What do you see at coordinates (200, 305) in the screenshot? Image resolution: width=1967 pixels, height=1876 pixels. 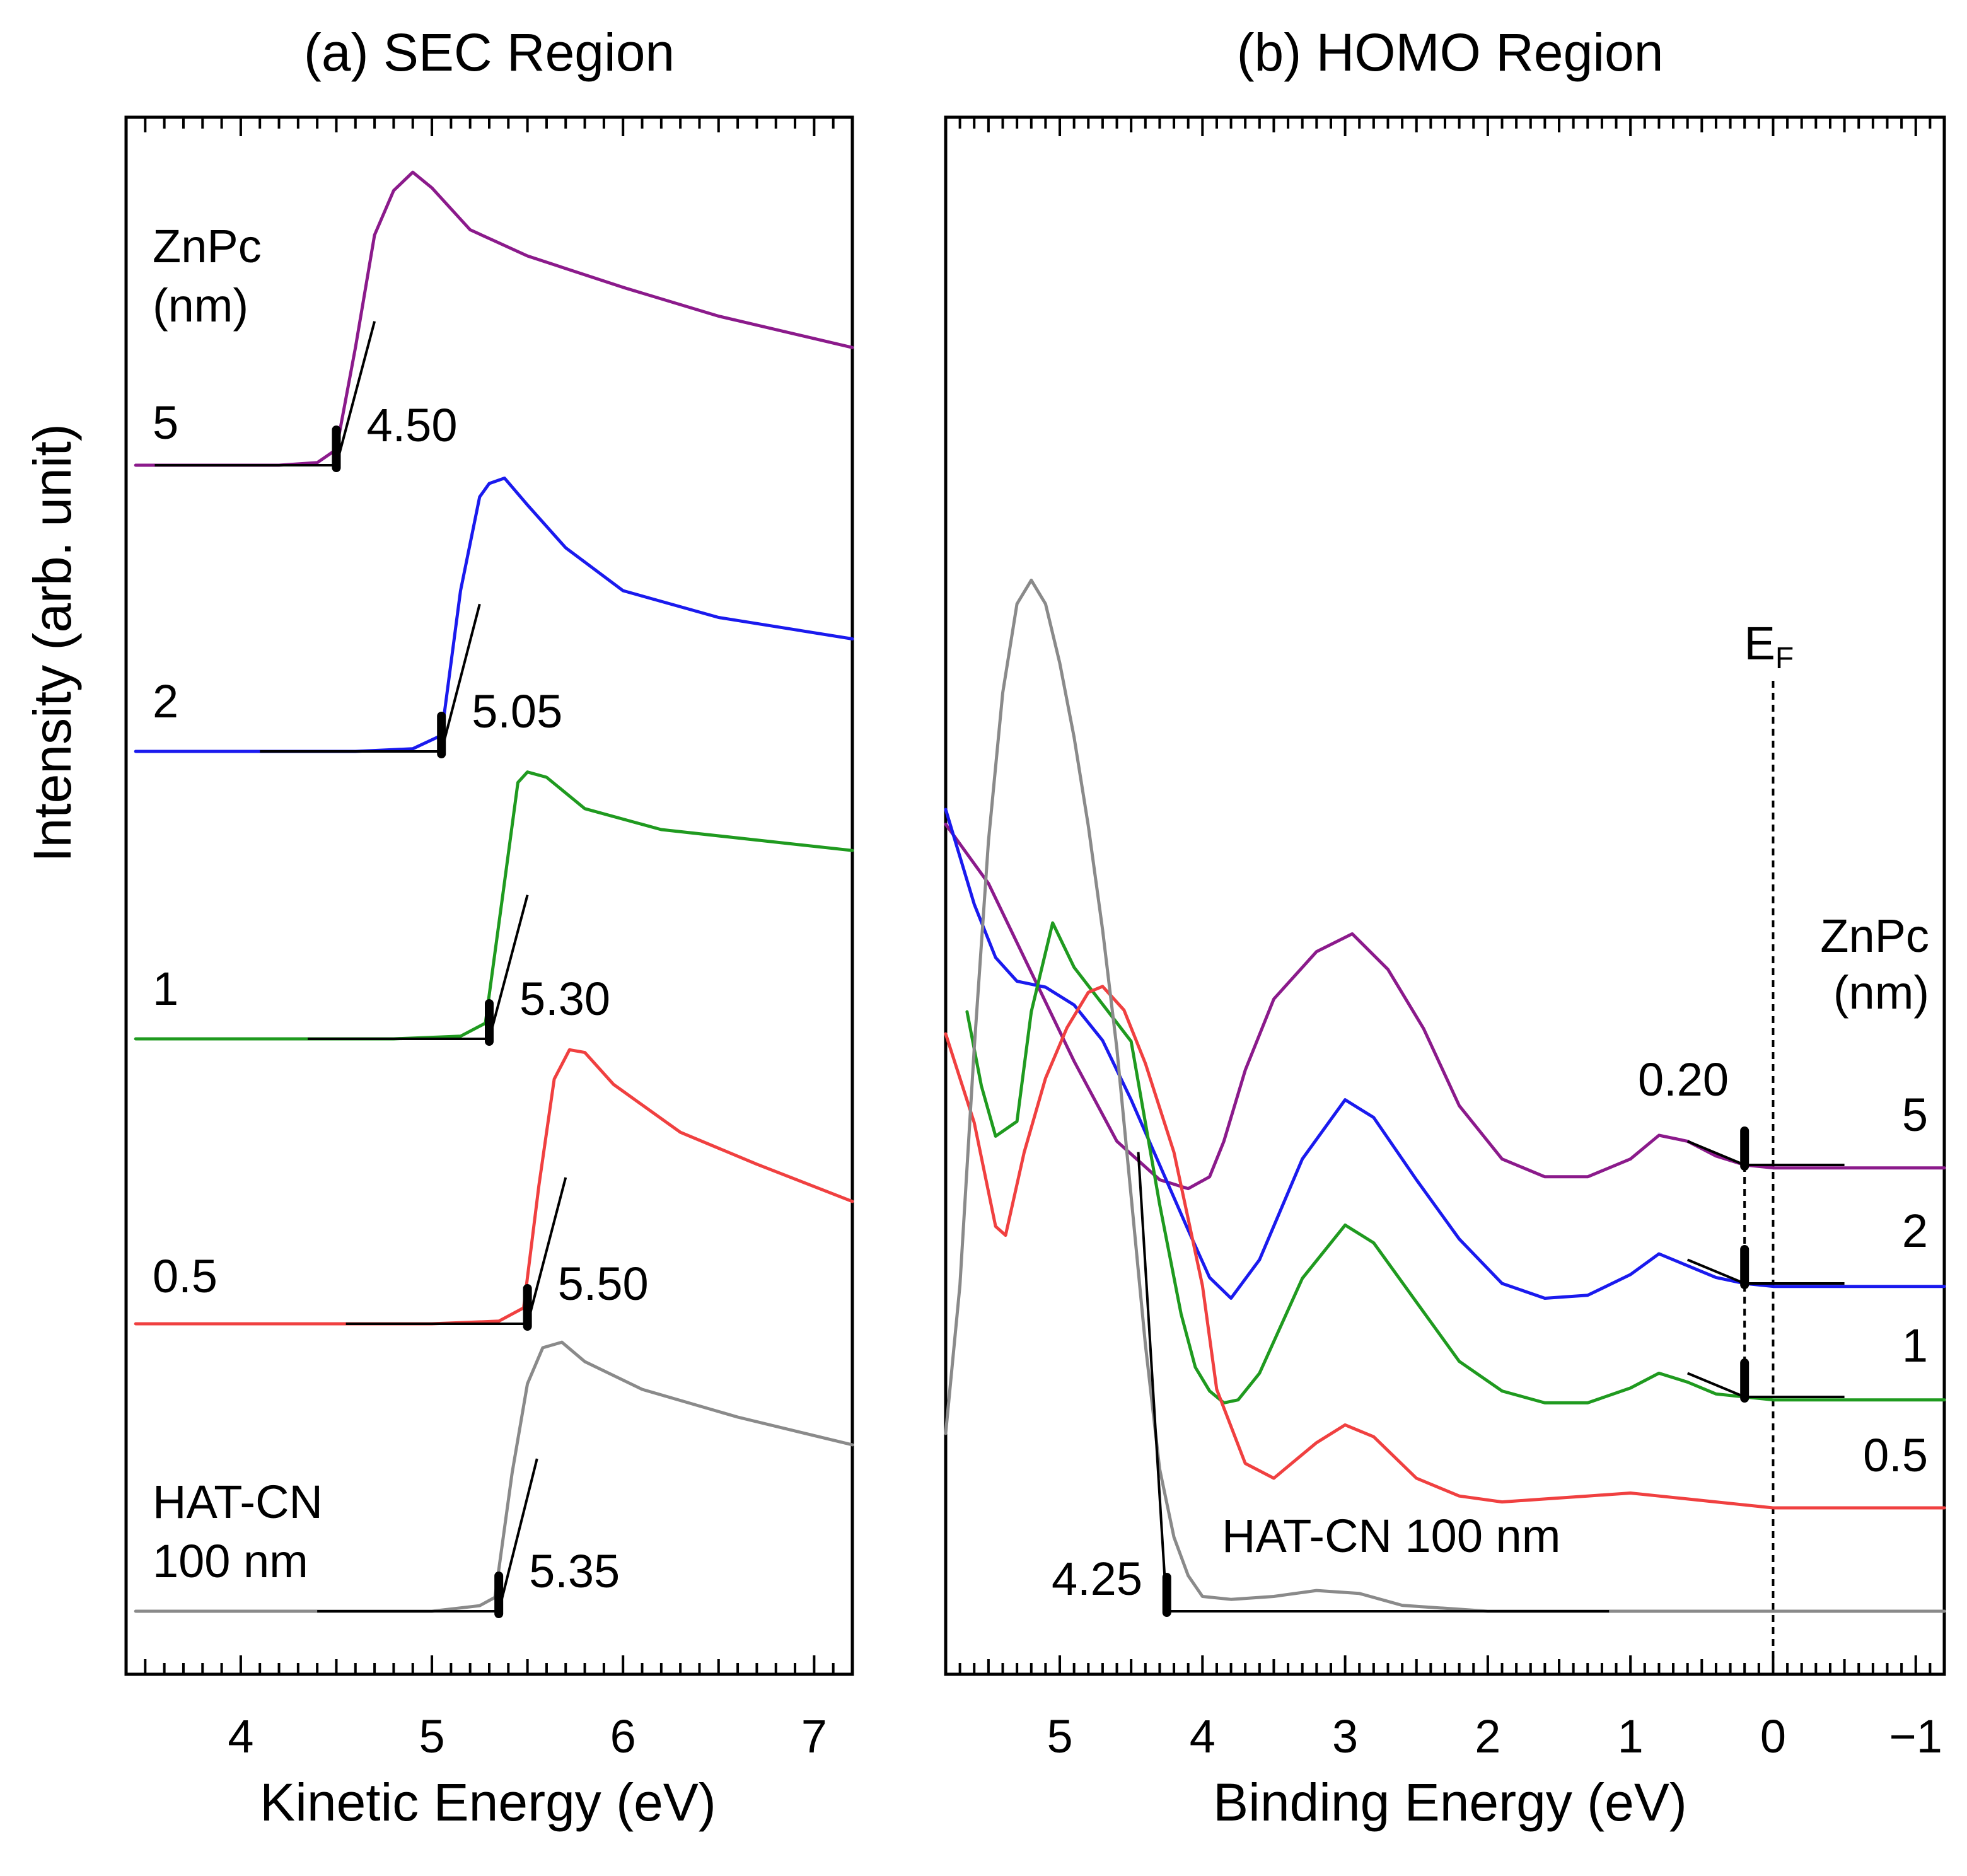 I see `panel-a-legend-title-line2: (nm)` at bounding box center [200, 305].